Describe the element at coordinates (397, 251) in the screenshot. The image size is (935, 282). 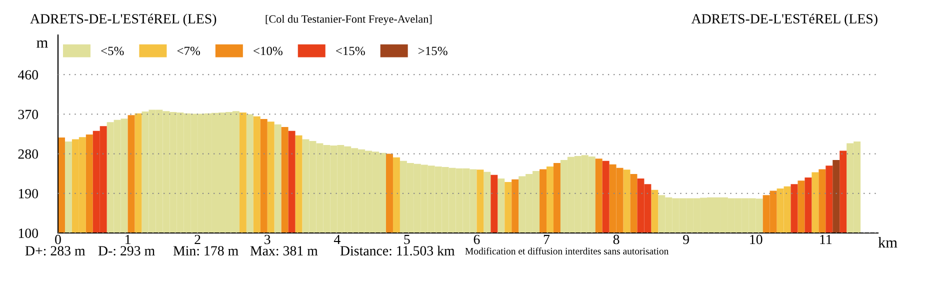
I see `text: Distance: 11.503 km` at that location.